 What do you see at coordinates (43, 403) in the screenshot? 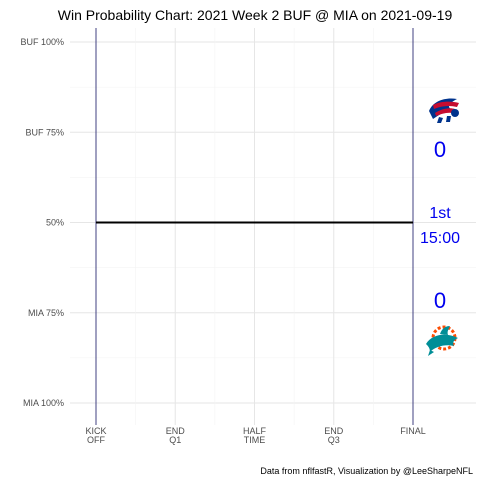
I see `y-tick-label: MIA 100%` at bounding box center [43, 403].